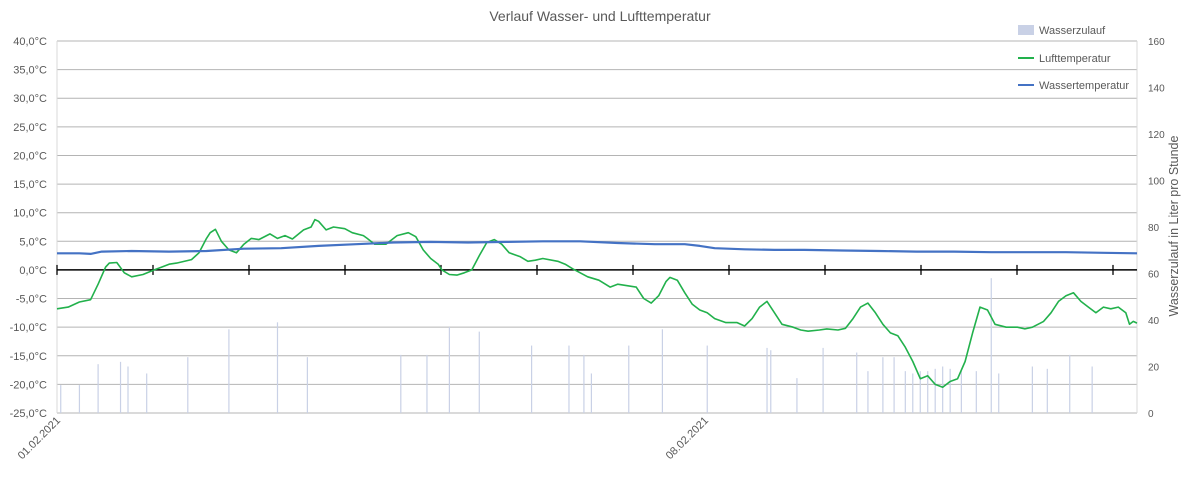 This screenshot has width=1201, height=482. I want to click on y-tick-label: 15,0°C, so click(30, 185).